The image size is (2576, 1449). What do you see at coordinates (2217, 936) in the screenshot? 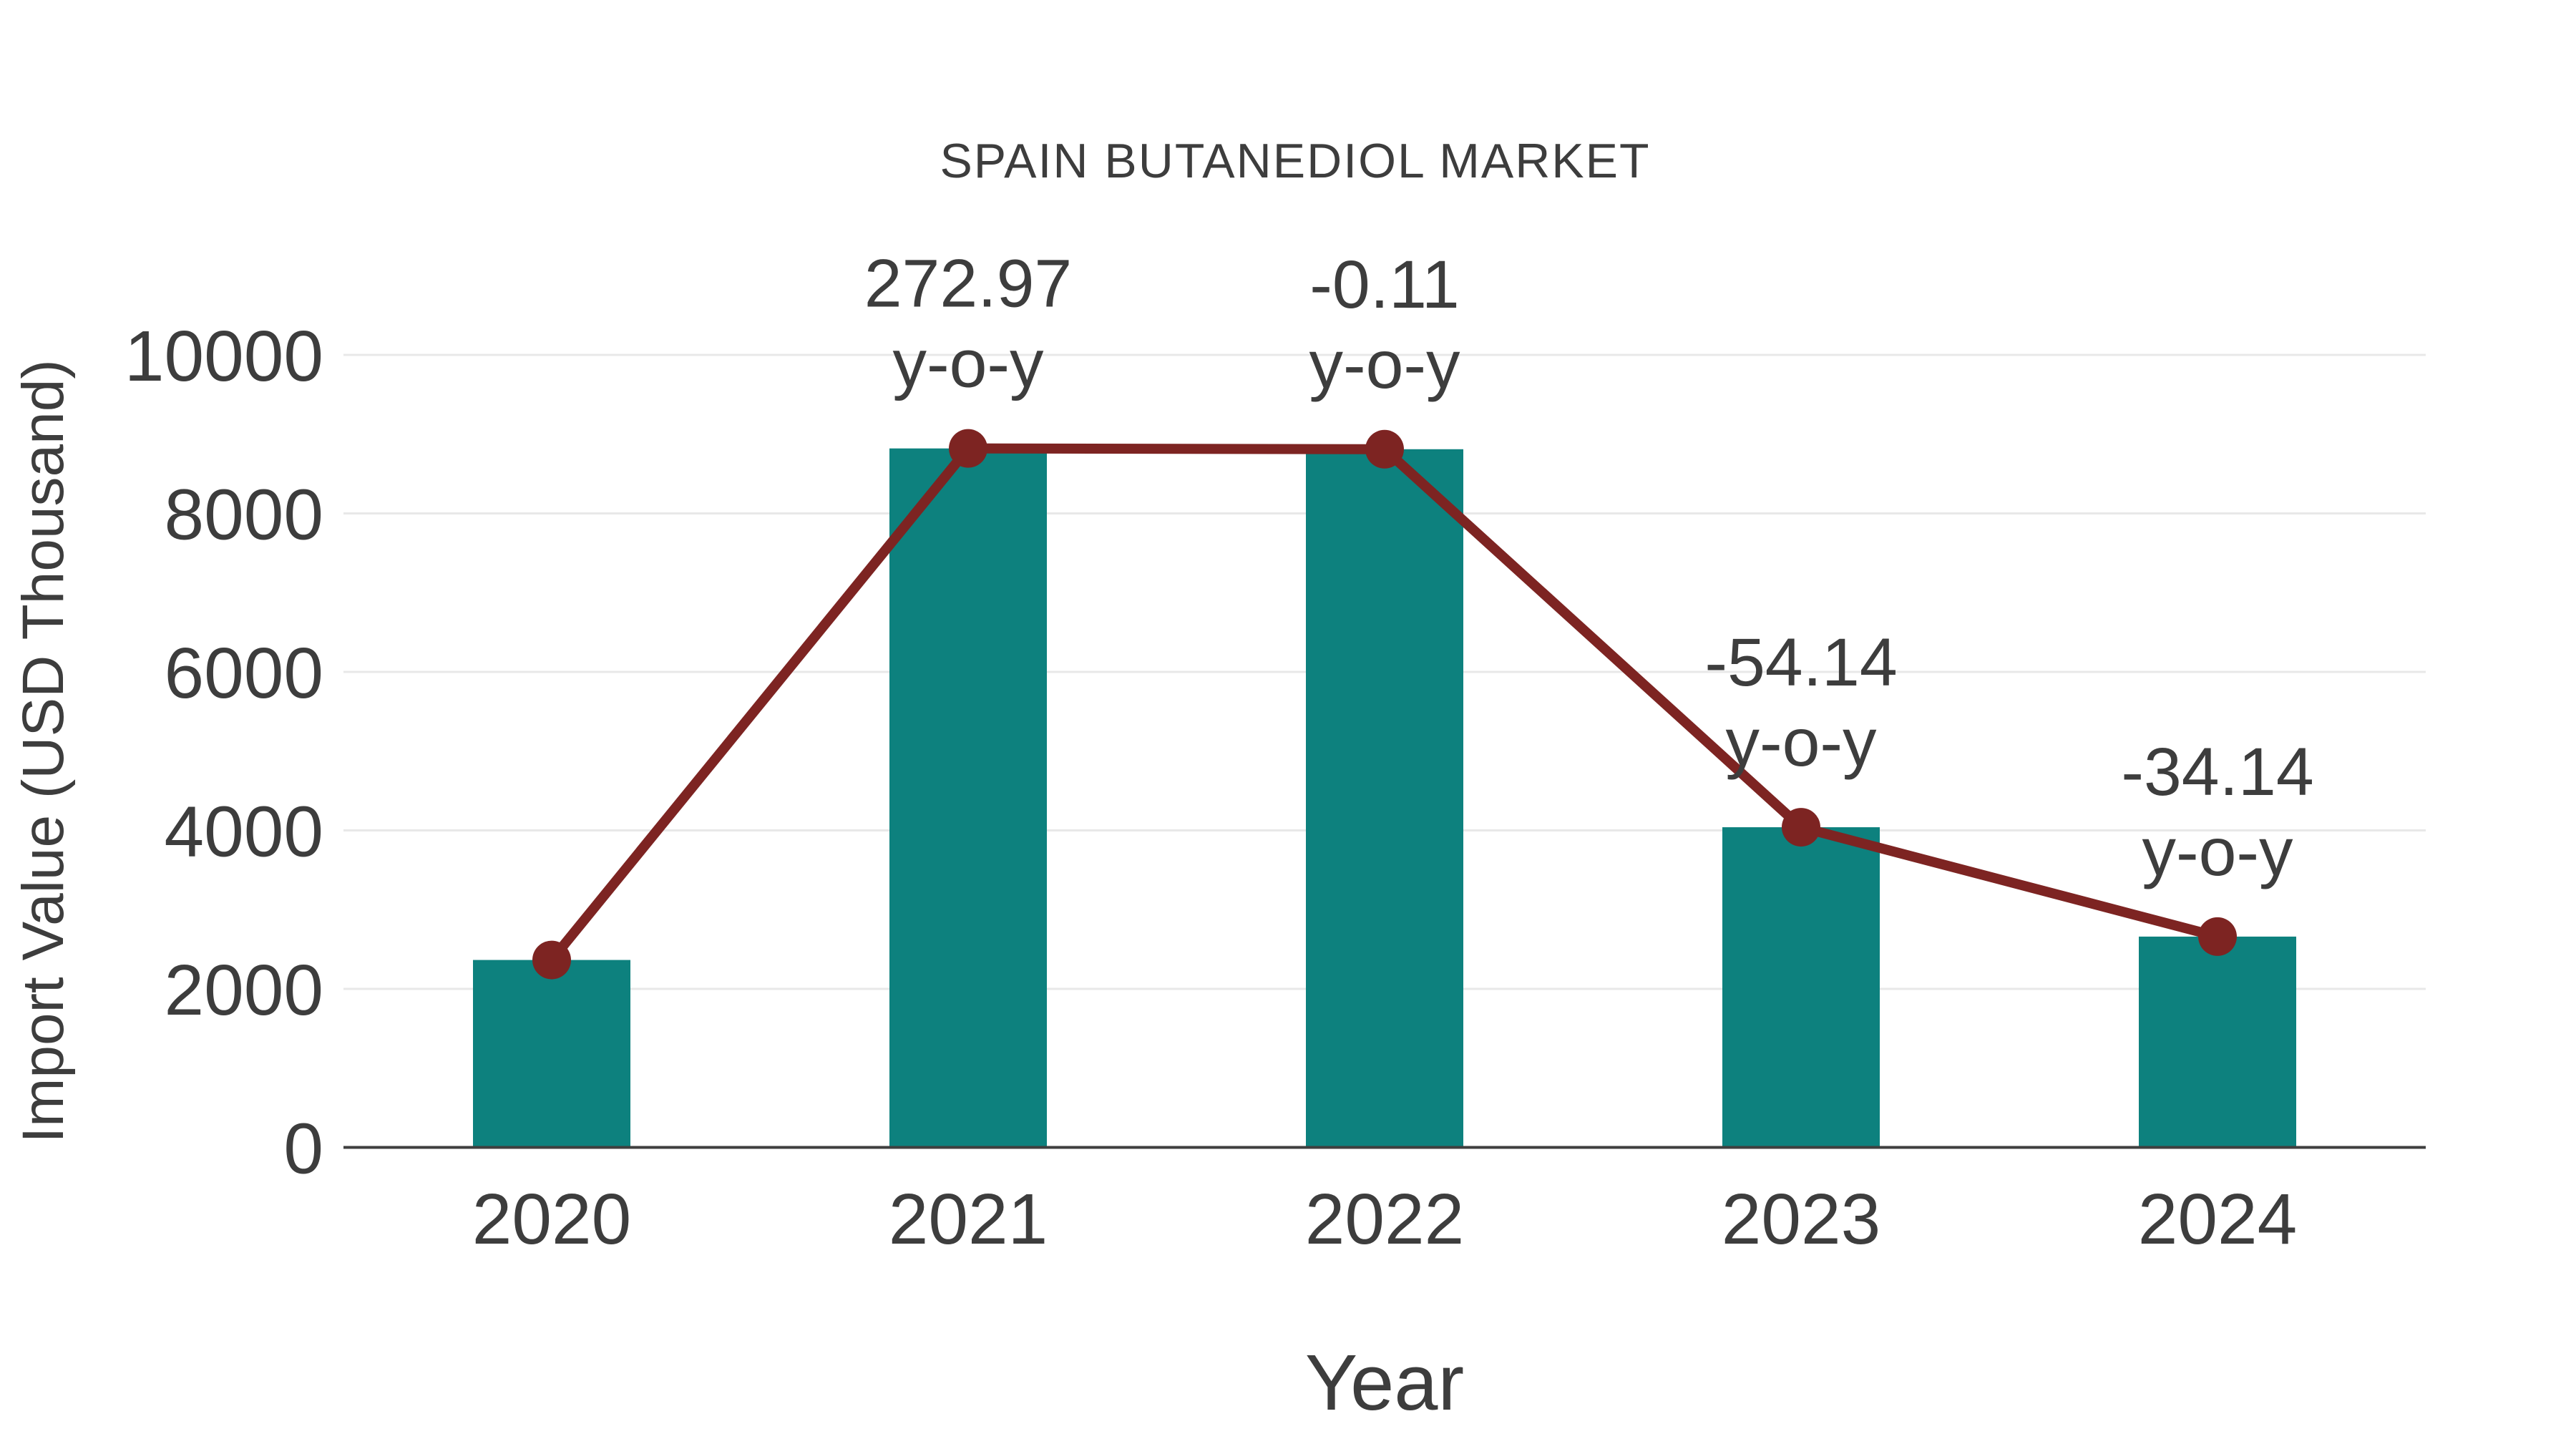
I see `trend-marker-2024` at bounding box center [2217, 936].